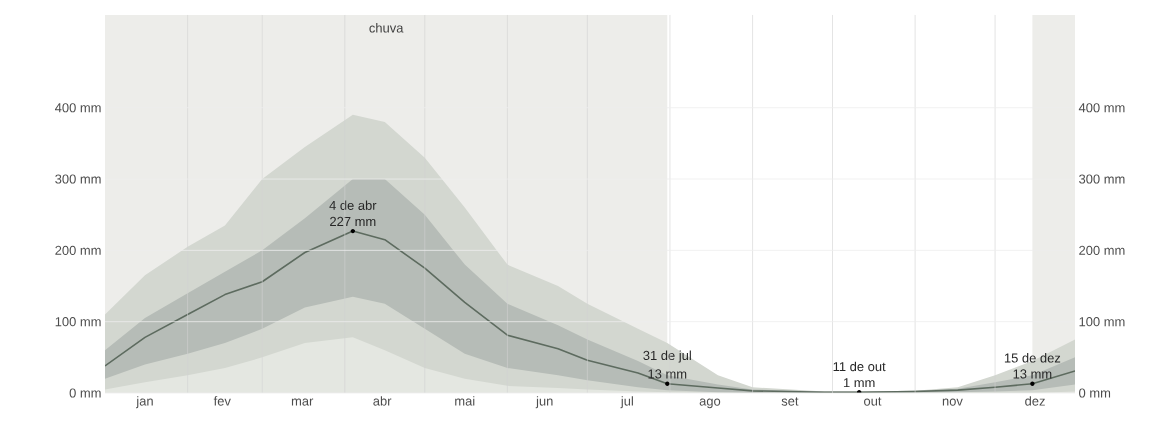 Image resolution: width=1173 pixels, height=423 pixels. Describe the element at coordinates (1102, 322) in the screenshot. I see `y2-tick-label: 100 mm` at that location.